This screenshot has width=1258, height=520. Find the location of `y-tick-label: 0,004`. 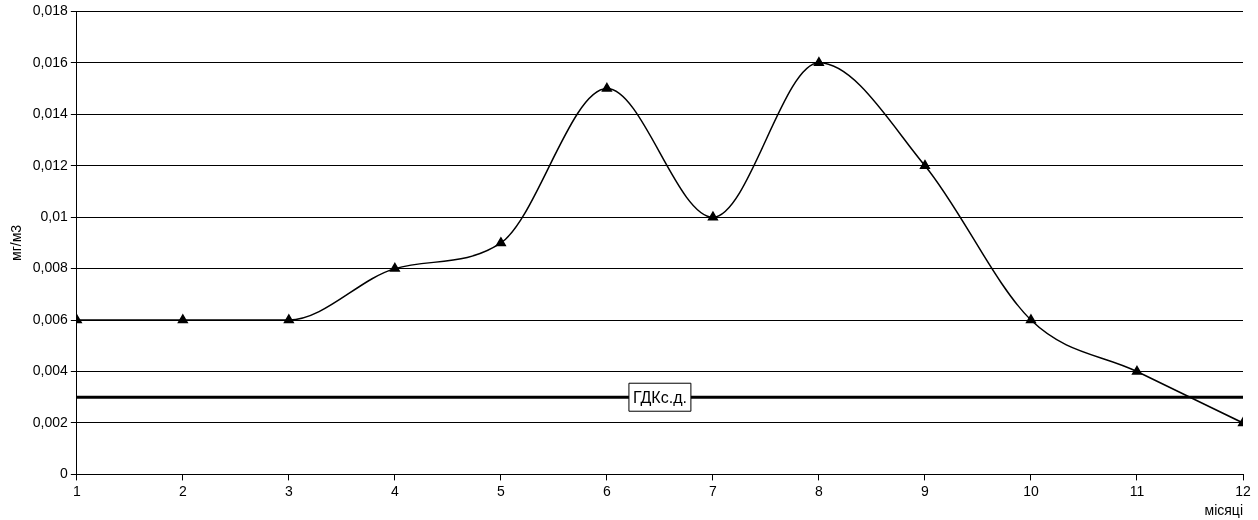

y-tick-label: 0,004 is located at coordinates (50, 370).